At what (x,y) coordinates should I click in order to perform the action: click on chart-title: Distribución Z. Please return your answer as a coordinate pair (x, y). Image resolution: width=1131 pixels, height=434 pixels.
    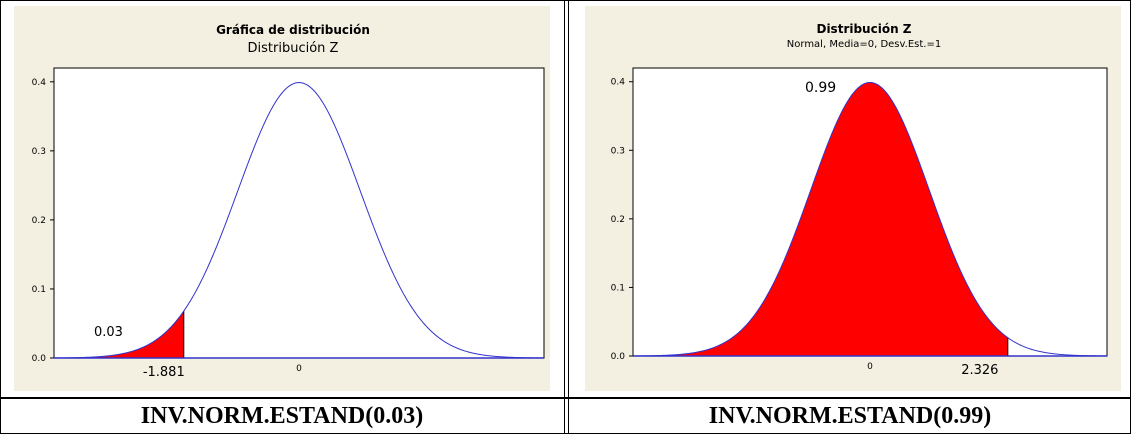
    Looking at the image, I should click on (863, 29).